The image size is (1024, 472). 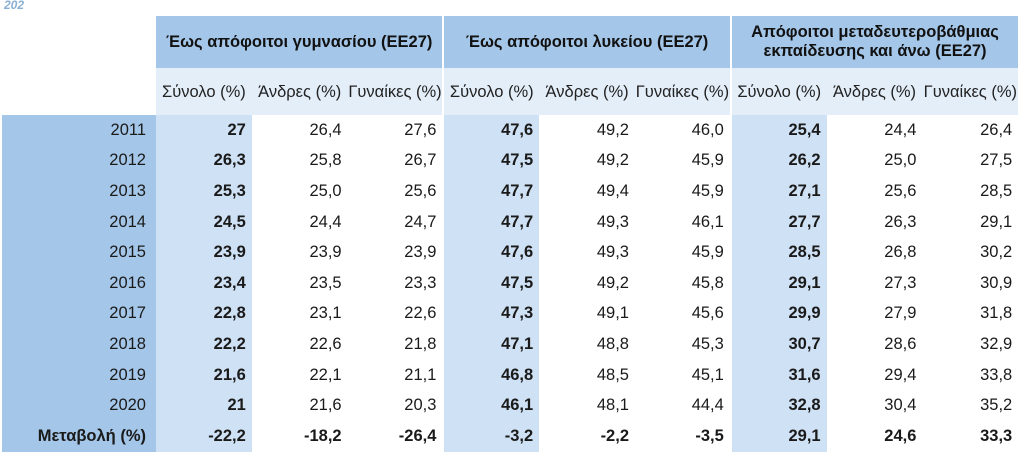 What do you see at coordinates (874, 436) in the screenshot?
I see `cell-value: 24,6` at bounding box center [874, 436].